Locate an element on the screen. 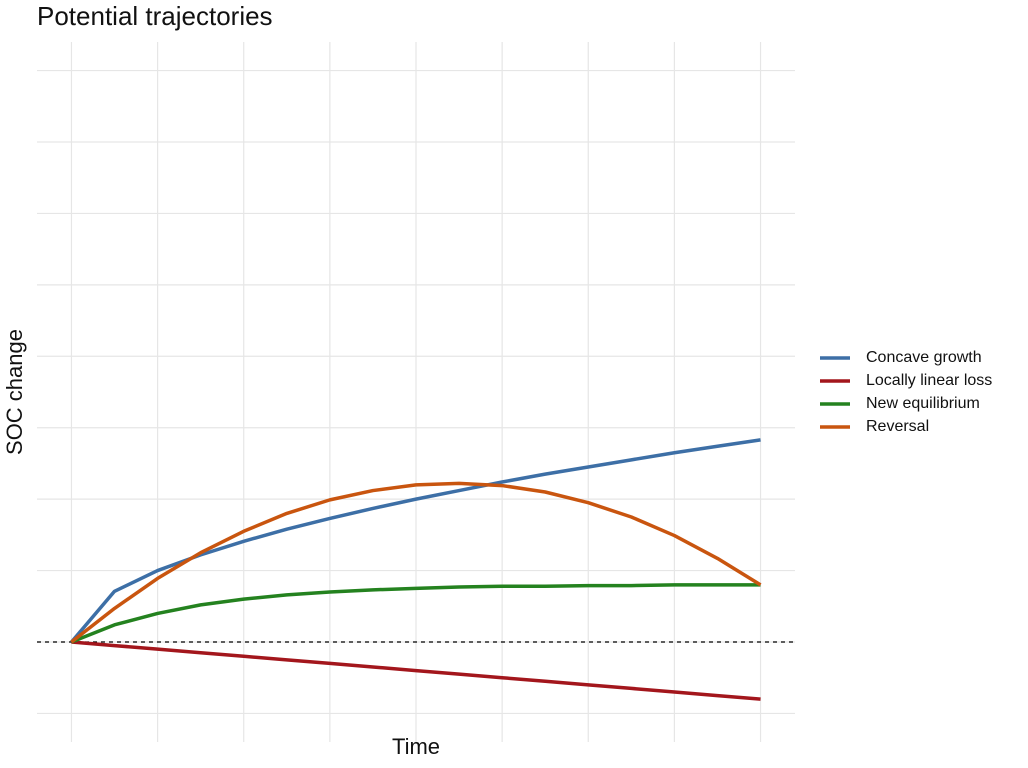 This screenshot has height=768, width=1028. legend-label: Locally linear loss is located at coordinates (929, 380).